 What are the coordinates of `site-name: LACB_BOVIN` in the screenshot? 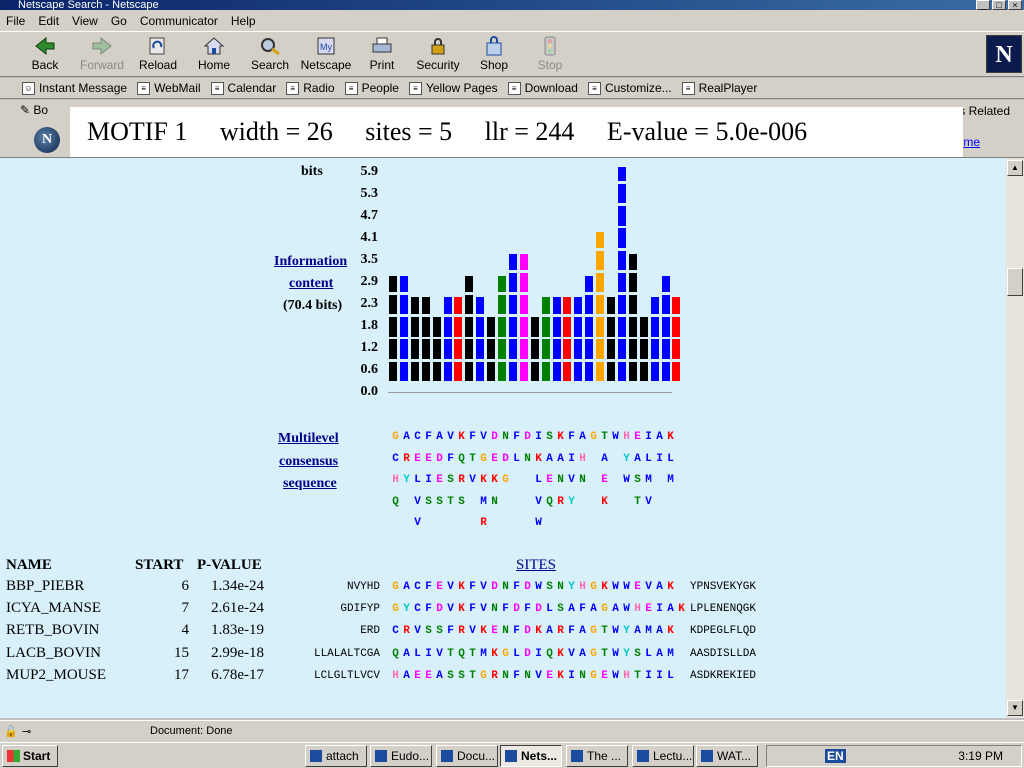 It's located at (54, 652).